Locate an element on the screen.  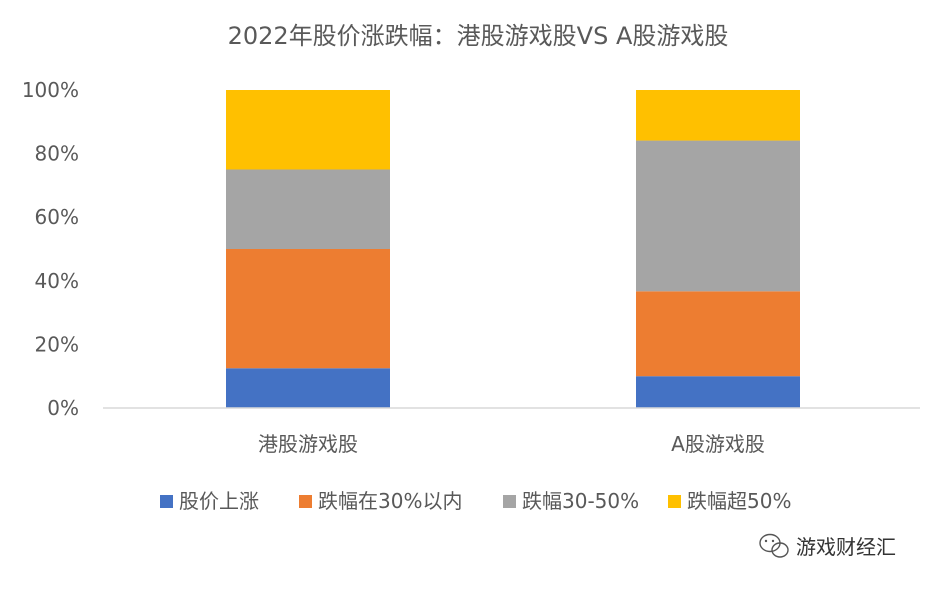
x-axis: 港股游戏股 A股游戏股 is located at coordinates (511, 444).